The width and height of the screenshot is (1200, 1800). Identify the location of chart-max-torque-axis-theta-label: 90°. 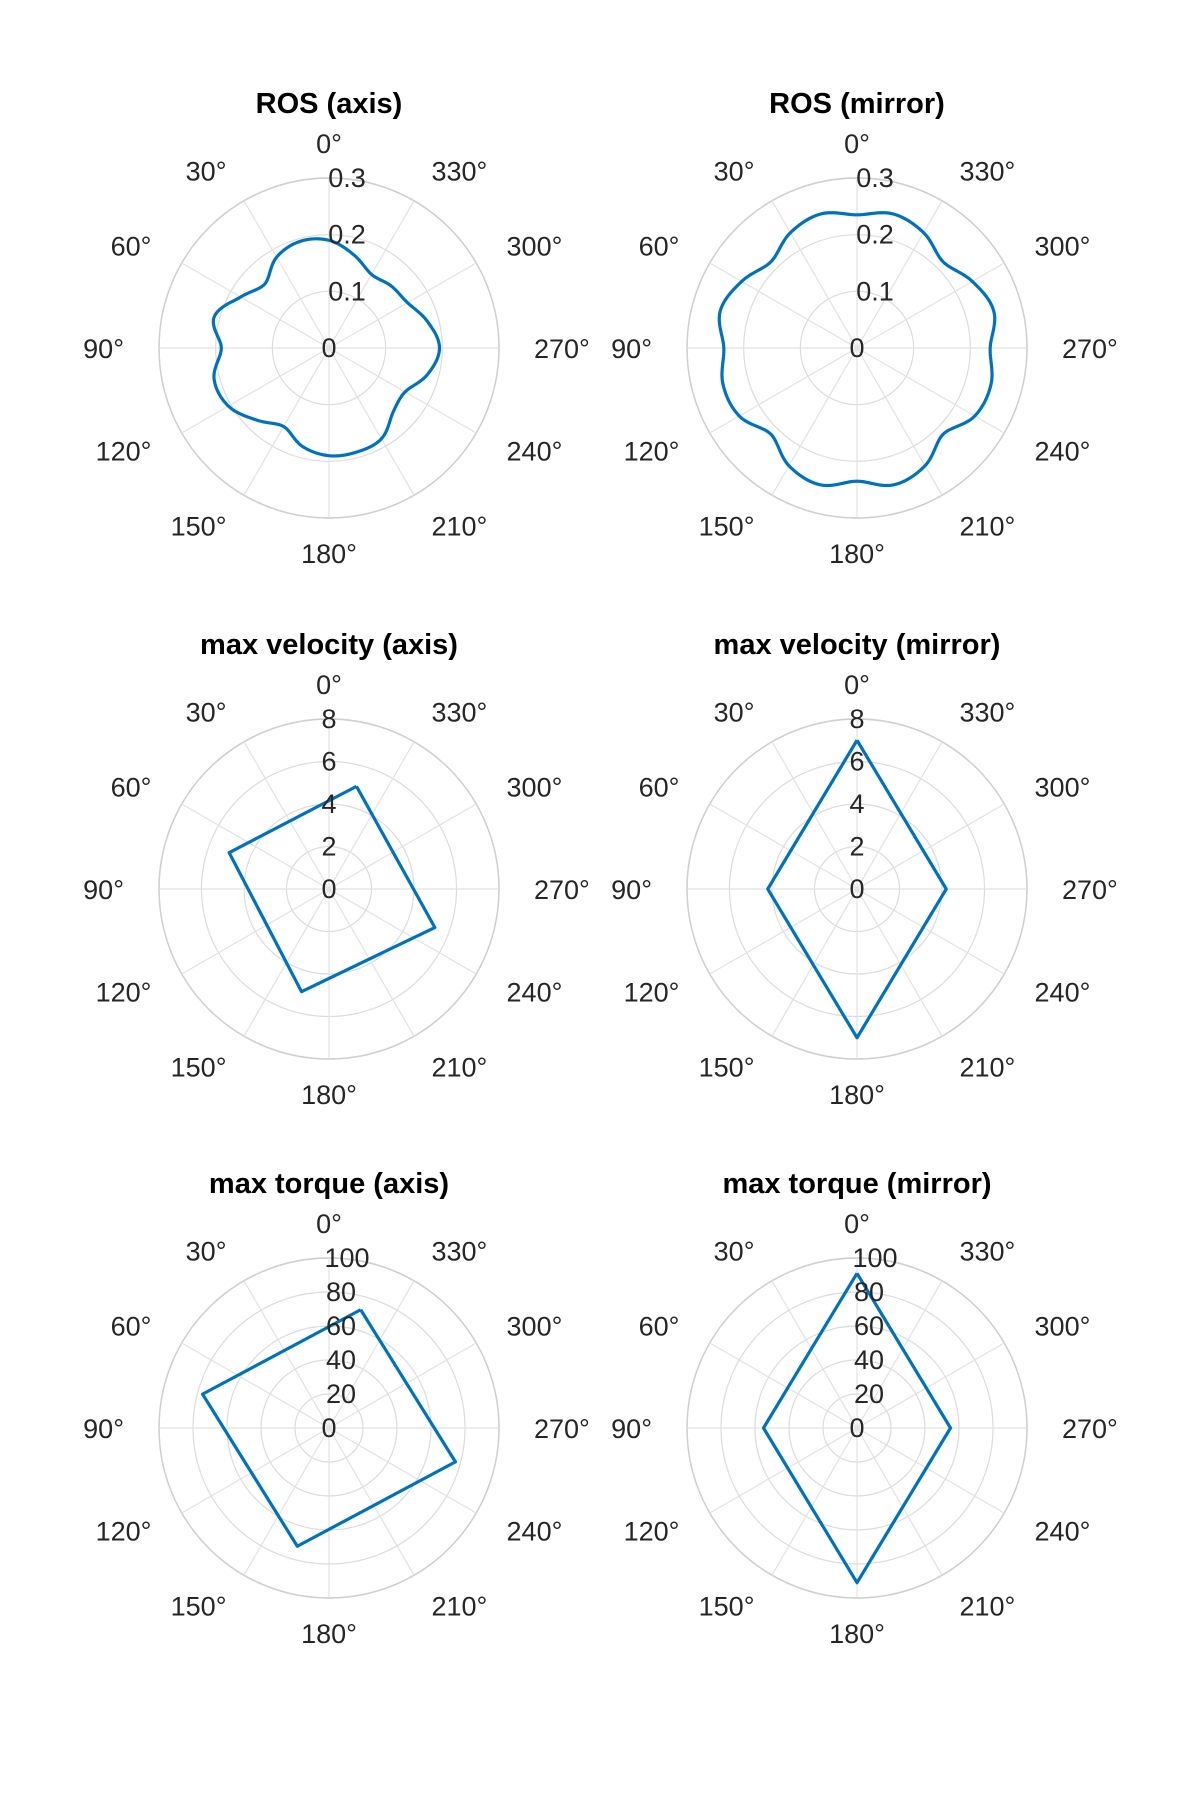
(103, 1429).